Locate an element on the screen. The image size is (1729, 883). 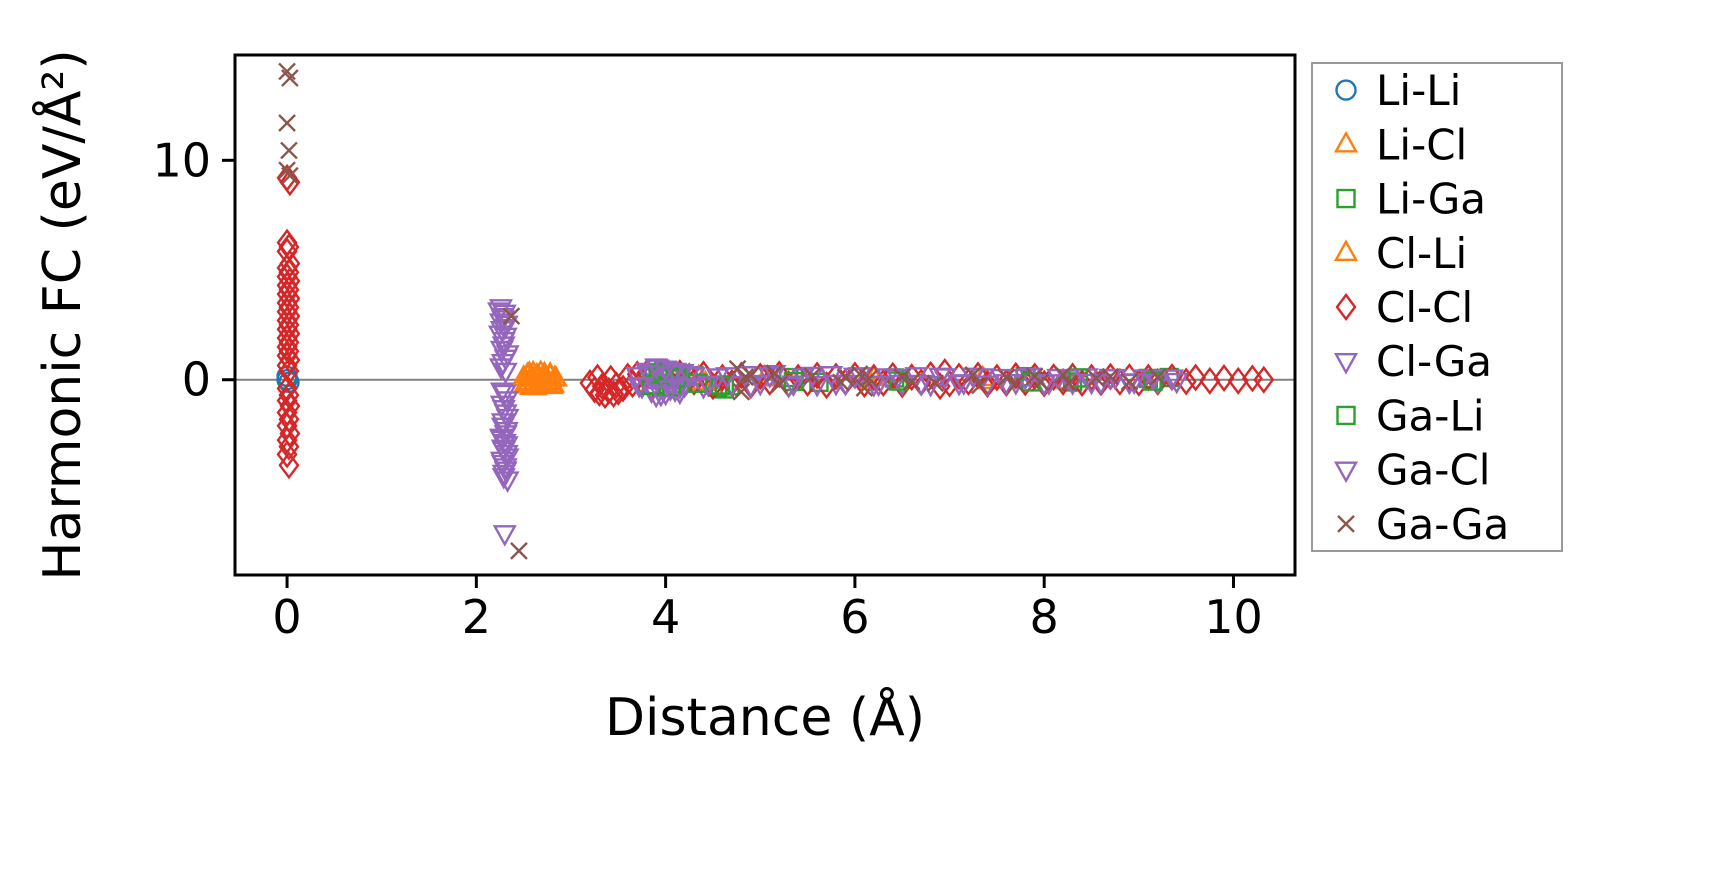
legend-item-li-ga: Li-Ga is located at coordinates (1411, 199).